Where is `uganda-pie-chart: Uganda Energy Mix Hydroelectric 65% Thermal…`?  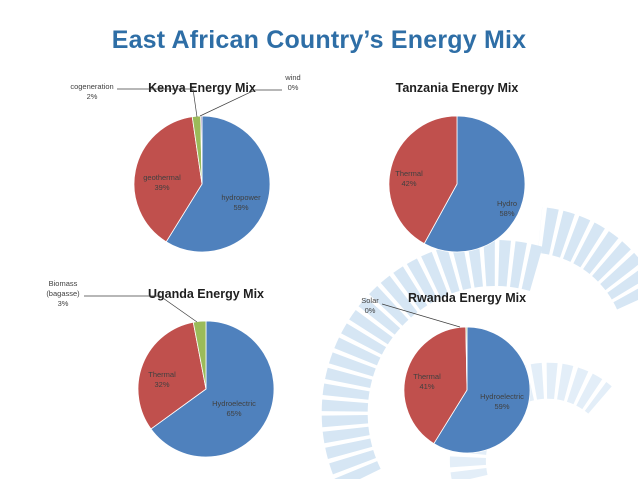
uganda-pie-chart: Uganda Energy Mix Hydroelectric 65% Thermal… is located at coordinates (160, 368).